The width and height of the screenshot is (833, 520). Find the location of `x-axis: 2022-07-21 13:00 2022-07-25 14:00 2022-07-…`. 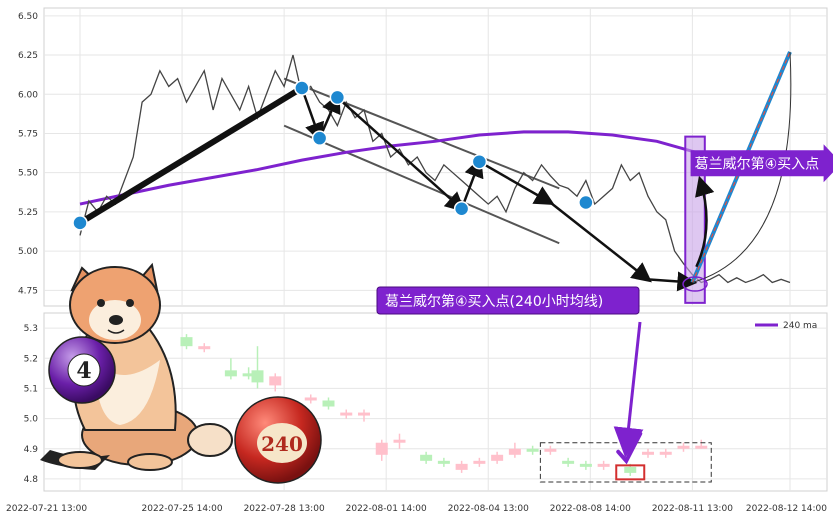

x-axis: 2022-07-21 13:00 2022-07-25 14:00 2022-07-… is located at coordinates (416, 509).